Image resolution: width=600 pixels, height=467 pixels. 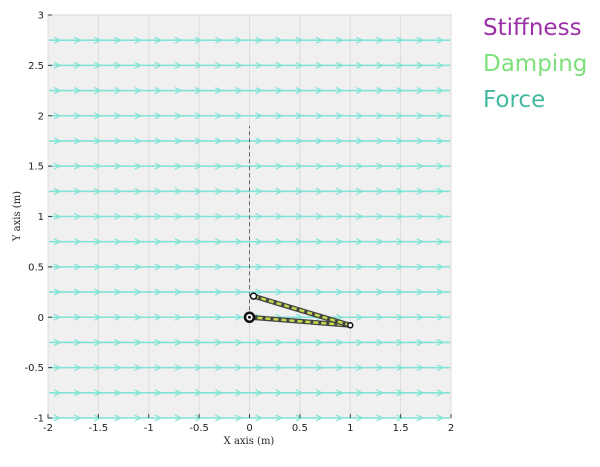 What do you see at coordinates (401, 428) in the screenshot?
I see `x-tick-label: 1.5` at bounding box center [401, 428].